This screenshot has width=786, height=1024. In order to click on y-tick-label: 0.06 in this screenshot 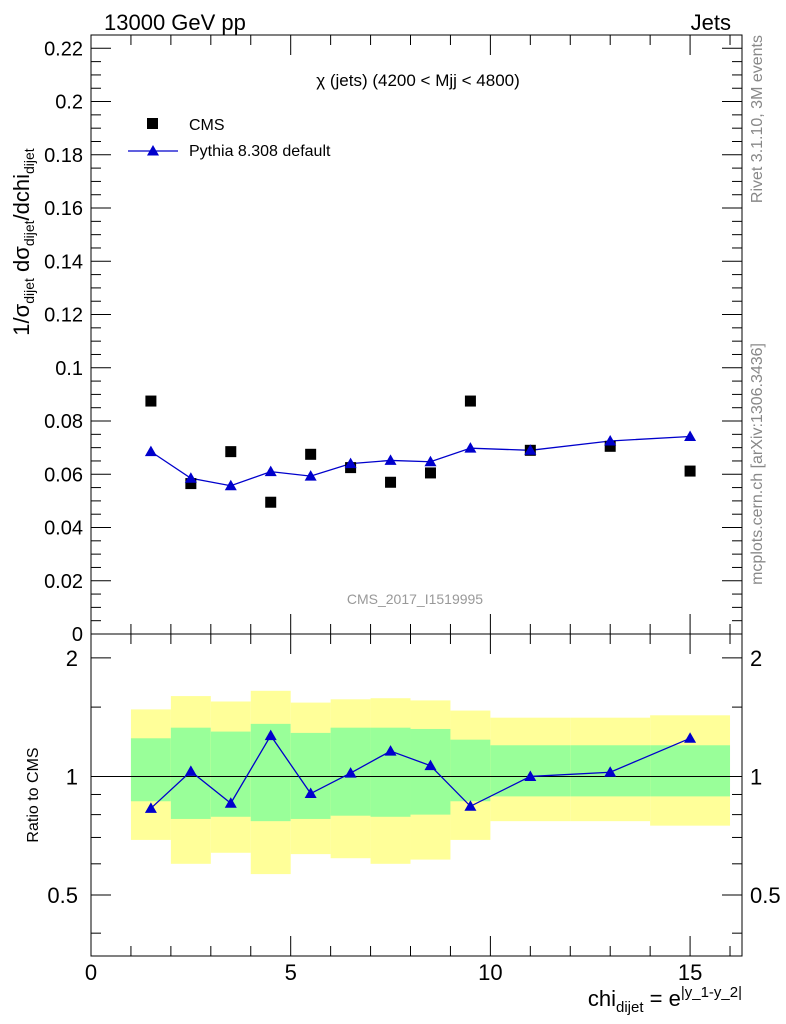, I will do `click(63, 475)`.